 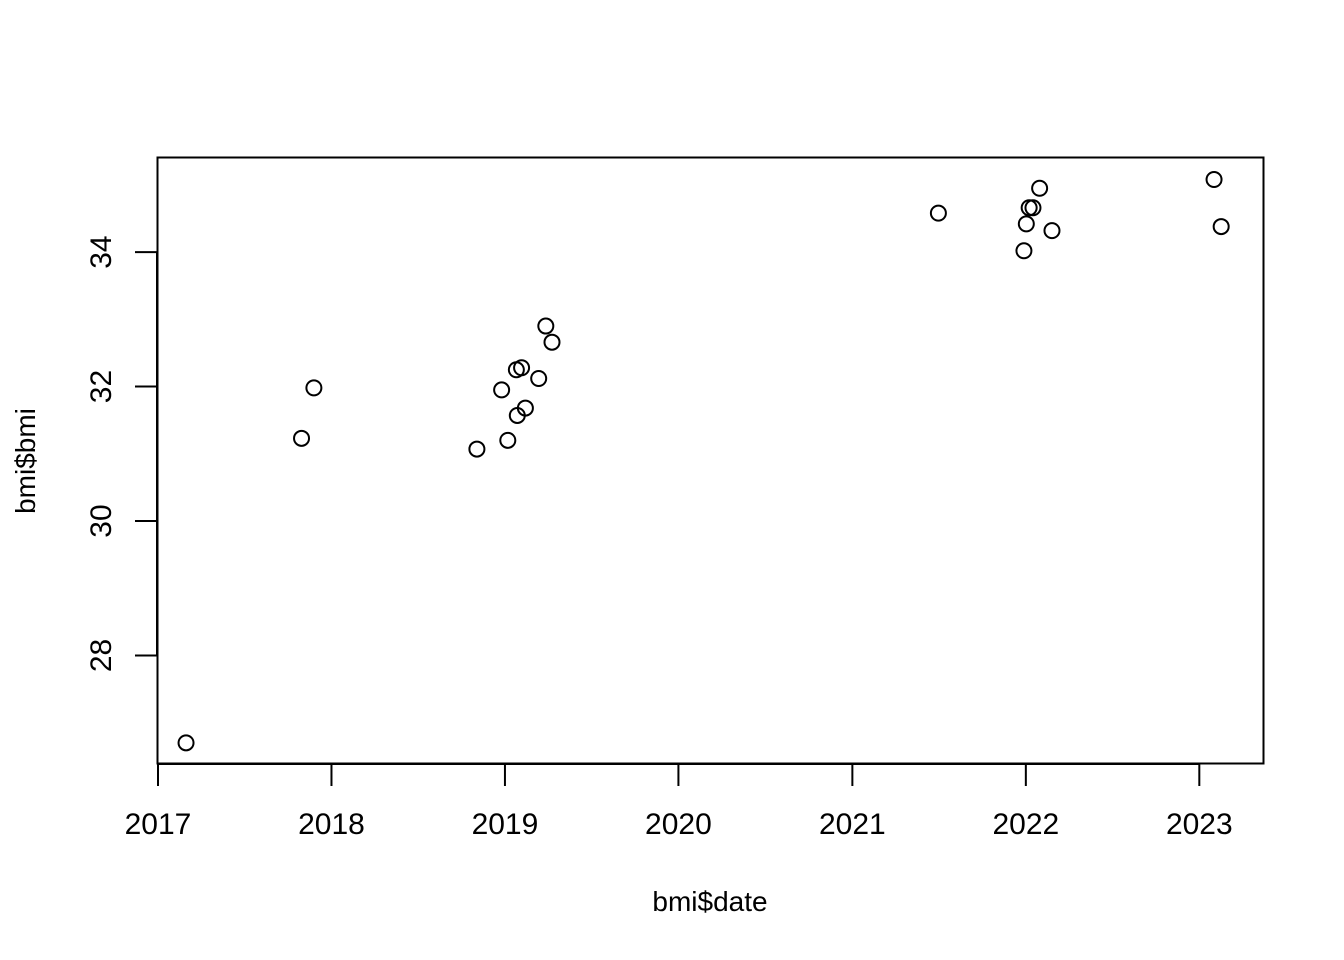 I want to click on x-axis-label: bmi$date, so click(x=709, y=901).